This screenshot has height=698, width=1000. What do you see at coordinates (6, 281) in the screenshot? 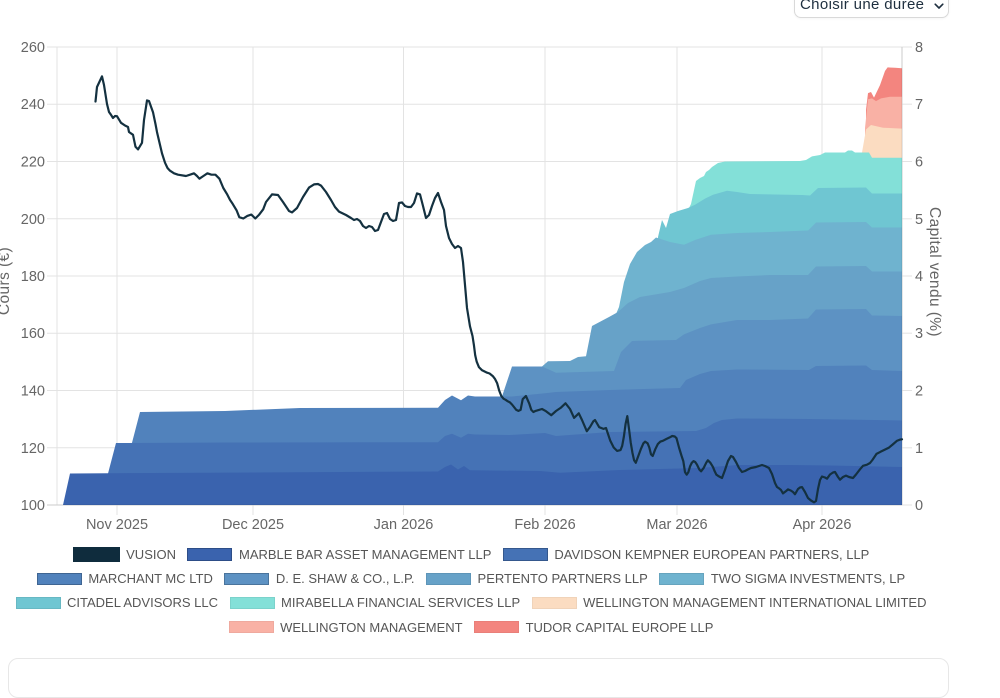
I see `svg-text: Cours (€)` at bounding box center [6, 281].